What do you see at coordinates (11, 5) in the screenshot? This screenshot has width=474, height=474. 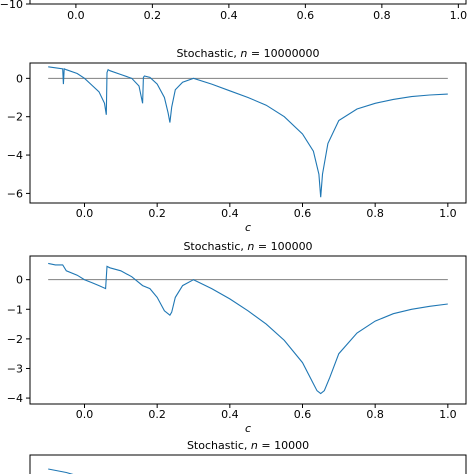 I see `y-tick-label: −10` at bounding box center [11, 5].